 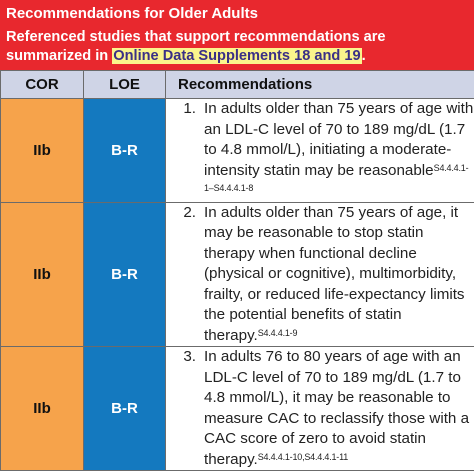 What do you see at coordinates (364, 56) in the screenshot?
I see `subtitle-suffix: .` at bounding box center [364, 56].